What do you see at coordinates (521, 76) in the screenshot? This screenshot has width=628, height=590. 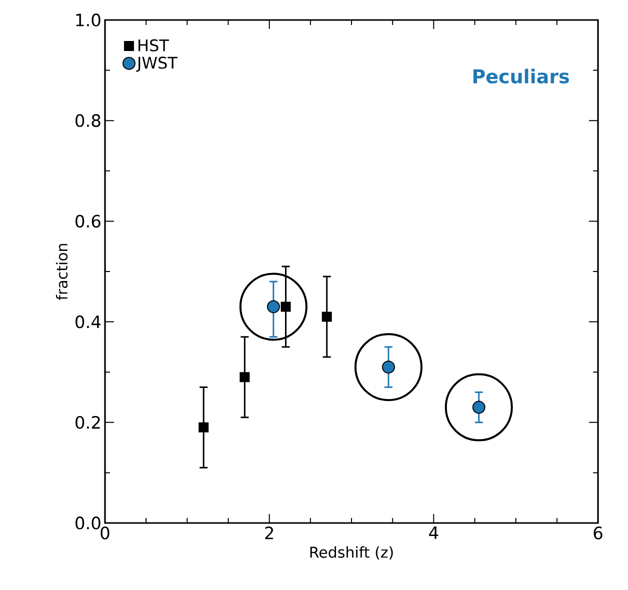 I see `annotation: Peculiars` at bounding box center [521, 76].